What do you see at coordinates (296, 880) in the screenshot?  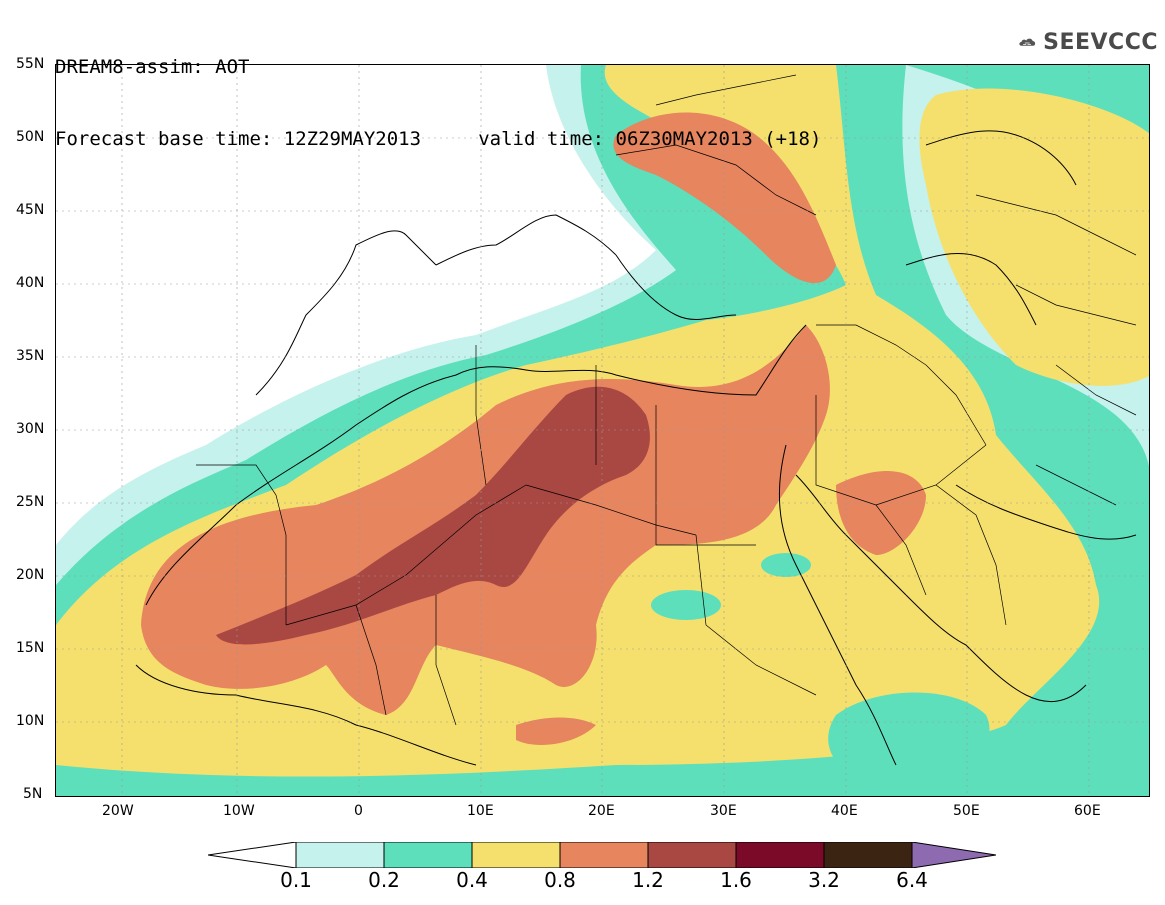 I see `colorbar-label-0_1: 0.1` at bounding box center [296, 880].